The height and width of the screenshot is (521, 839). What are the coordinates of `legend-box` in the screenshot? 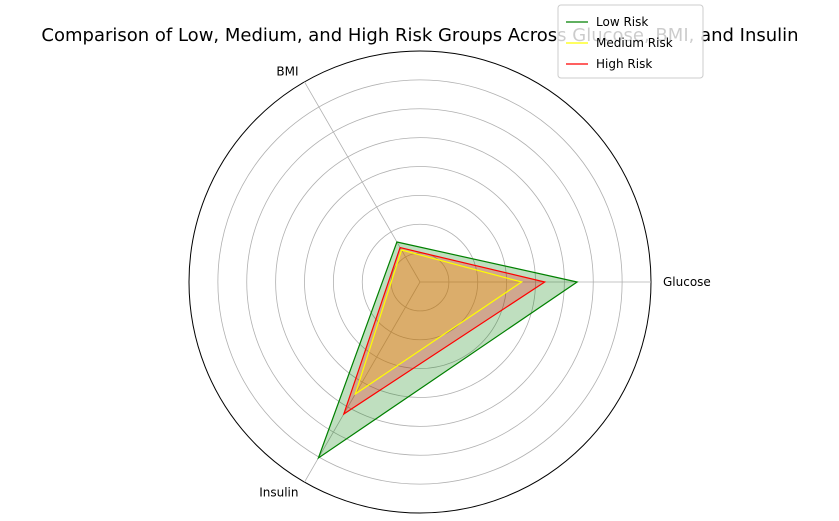 It's located at (630, 41).